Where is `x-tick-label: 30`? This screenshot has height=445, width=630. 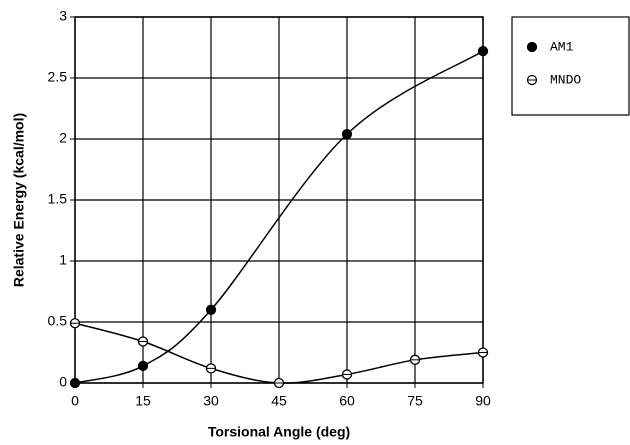 x-tick-label: 30 is located at coordinates (211, 401).